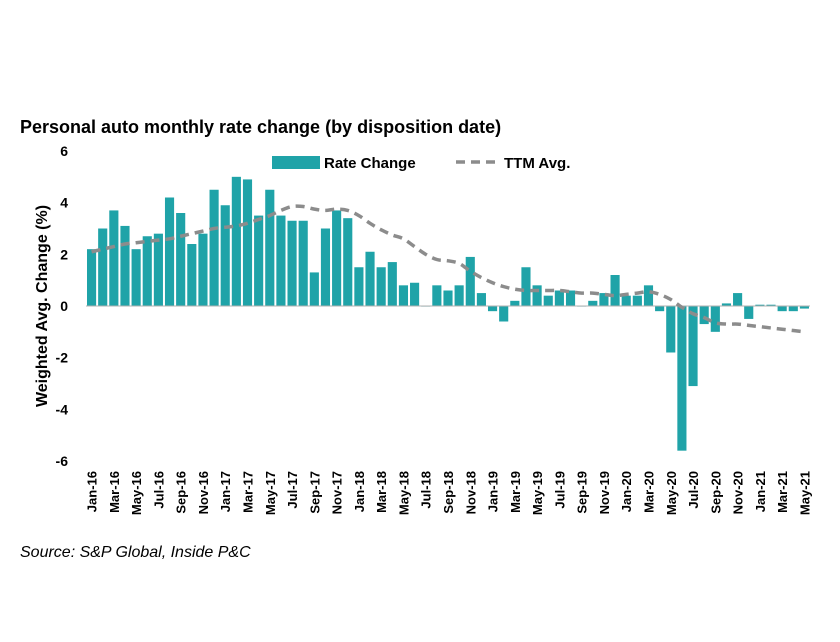 The image size is (840, 642). What do you see at coordinates (64, 151) in the screenshot?
I see `y-tick-label: 6` at bounding box center [64, 151].